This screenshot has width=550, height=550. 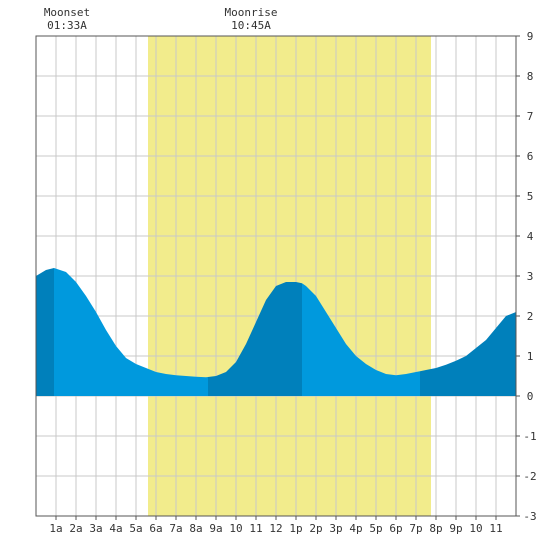 I want to click on y-tick-label: 0, so click(x=530, y=396).